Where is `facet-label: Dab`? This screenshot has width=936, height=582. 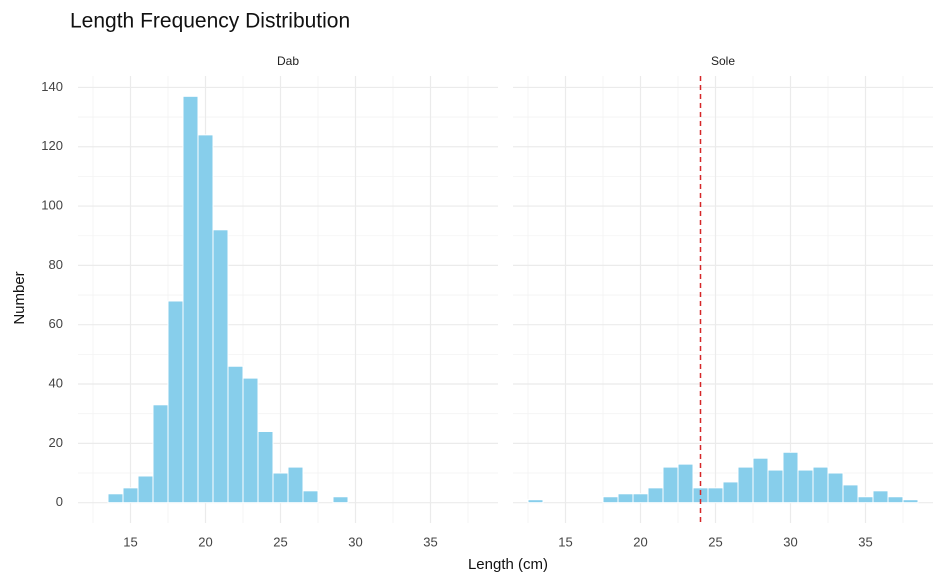
facet-label: Dab is located at coordinates (288, 61).